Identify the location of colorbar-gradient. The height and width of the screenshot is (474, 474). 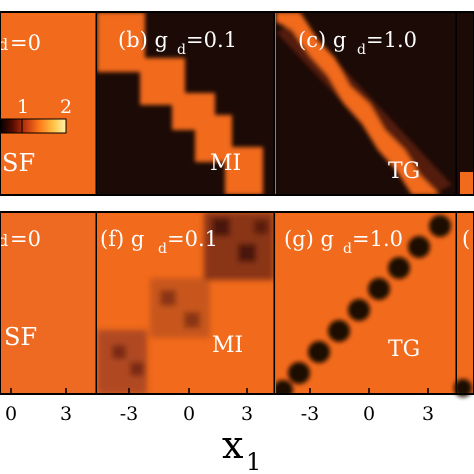
(33, 126).